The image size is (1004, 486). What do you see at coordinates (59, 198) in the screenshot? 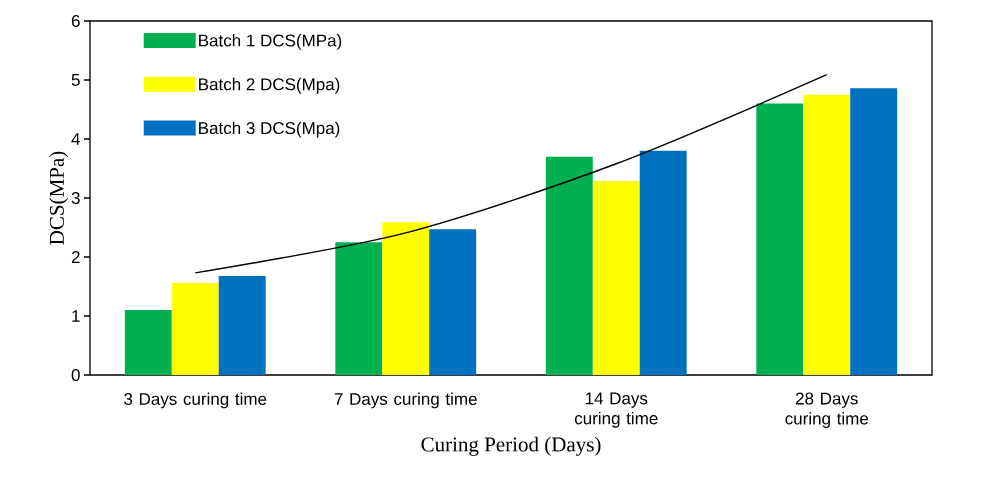
I see `y-axis-title: DCS(MPa)` at bounding box center [59, 198].